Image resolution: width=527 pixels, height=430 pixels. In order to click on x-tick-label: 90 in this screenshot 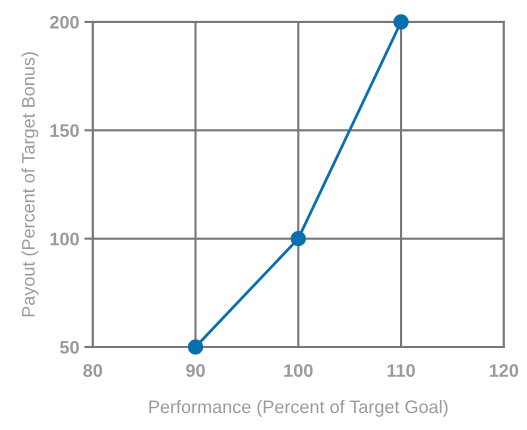, I will do `click(195, 370)`.